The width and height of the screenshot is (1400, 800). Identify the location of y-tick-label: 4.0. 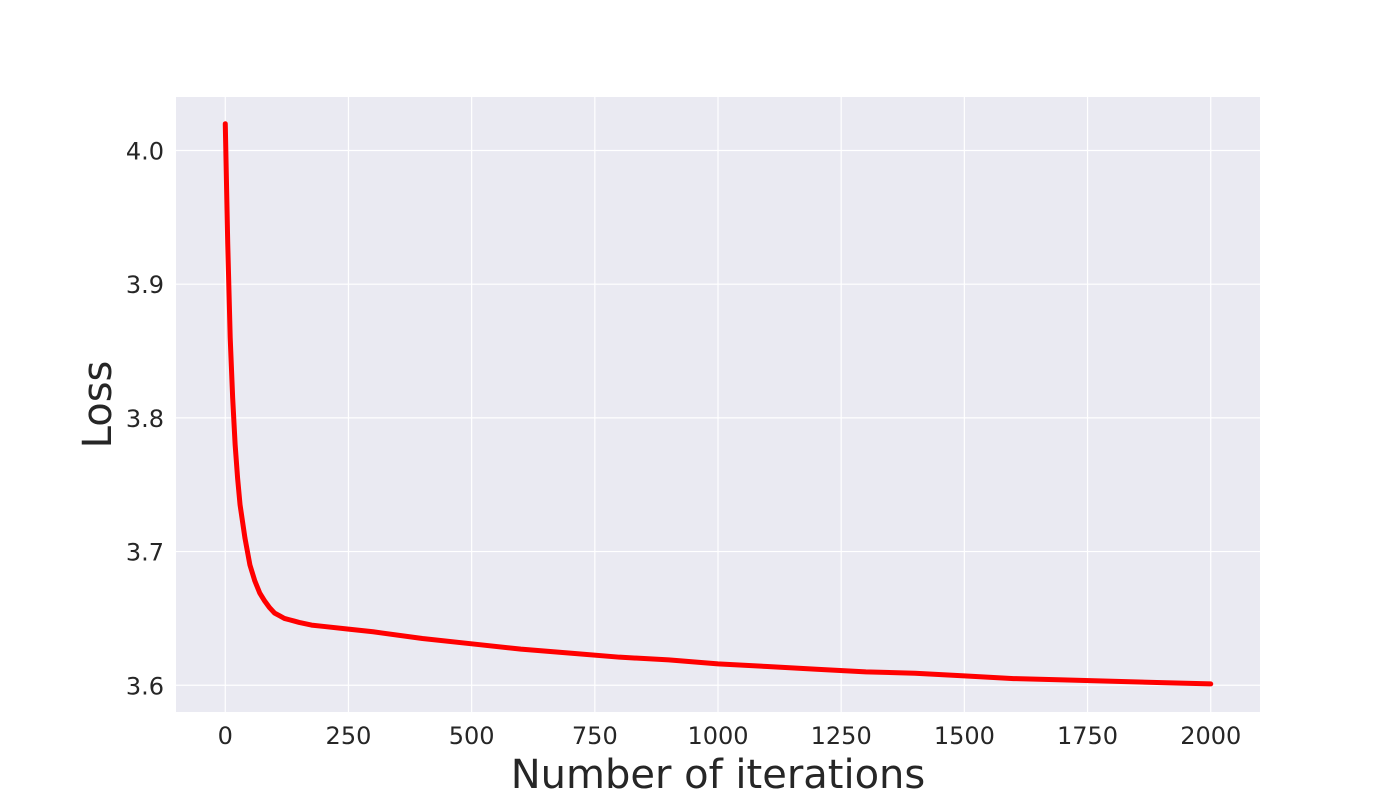
(145, 151).